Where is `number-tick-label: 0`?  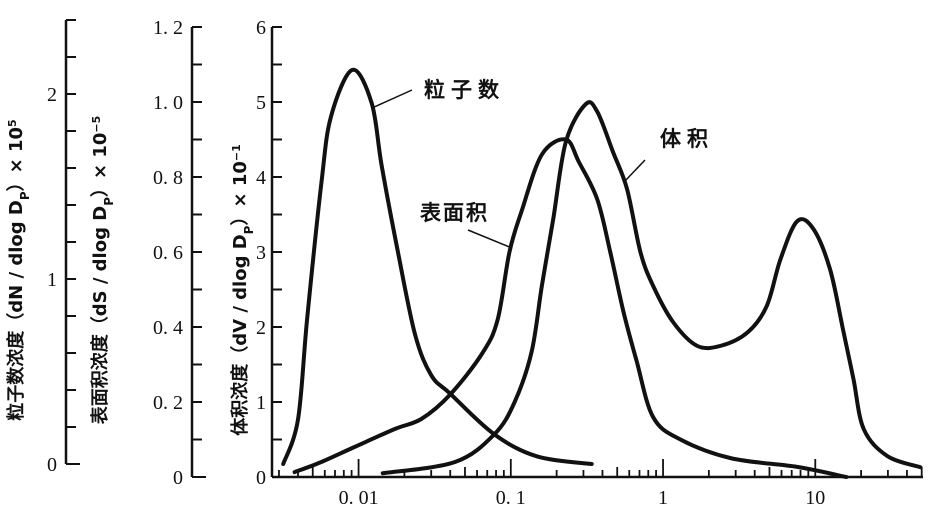 number-tick-label: 0 is located at coordinates (52, 465).